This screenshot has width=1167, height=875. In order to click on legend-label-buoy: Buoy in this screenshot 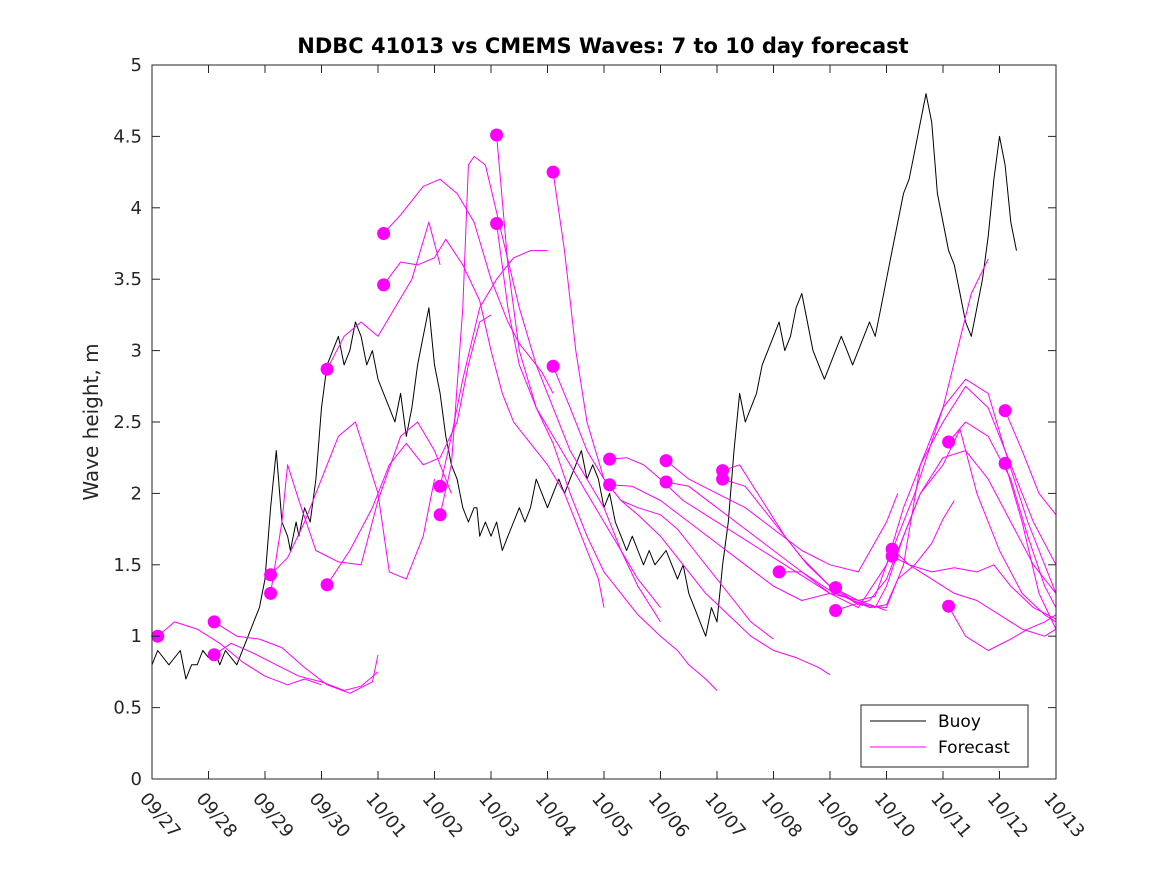, I will do `click(959, 722)`.